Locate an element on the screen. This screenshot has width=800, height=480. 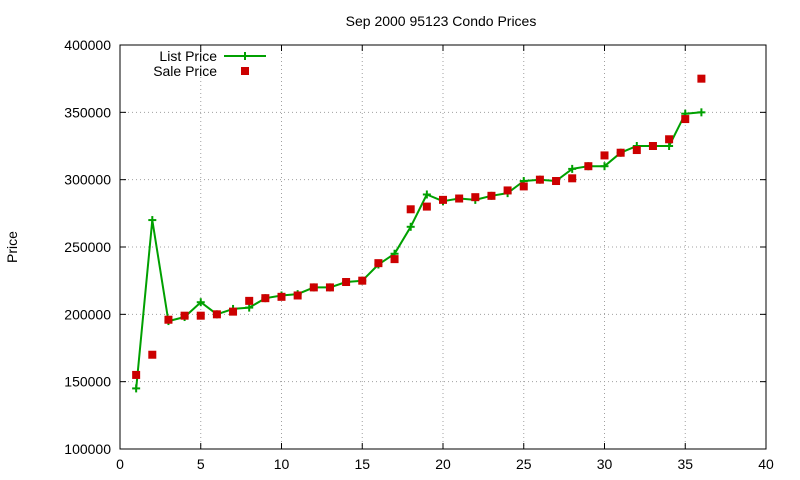
x-tick-label: 15 is located at coordinates (362, 464).